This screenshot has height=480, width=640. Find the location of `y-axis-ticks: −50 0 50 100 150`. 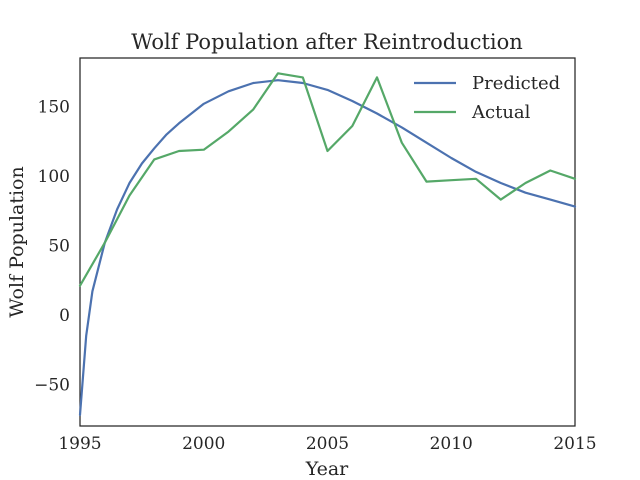

y-axis-ticks: −50 0 50 100 150 is located at coordinates (52, 247).